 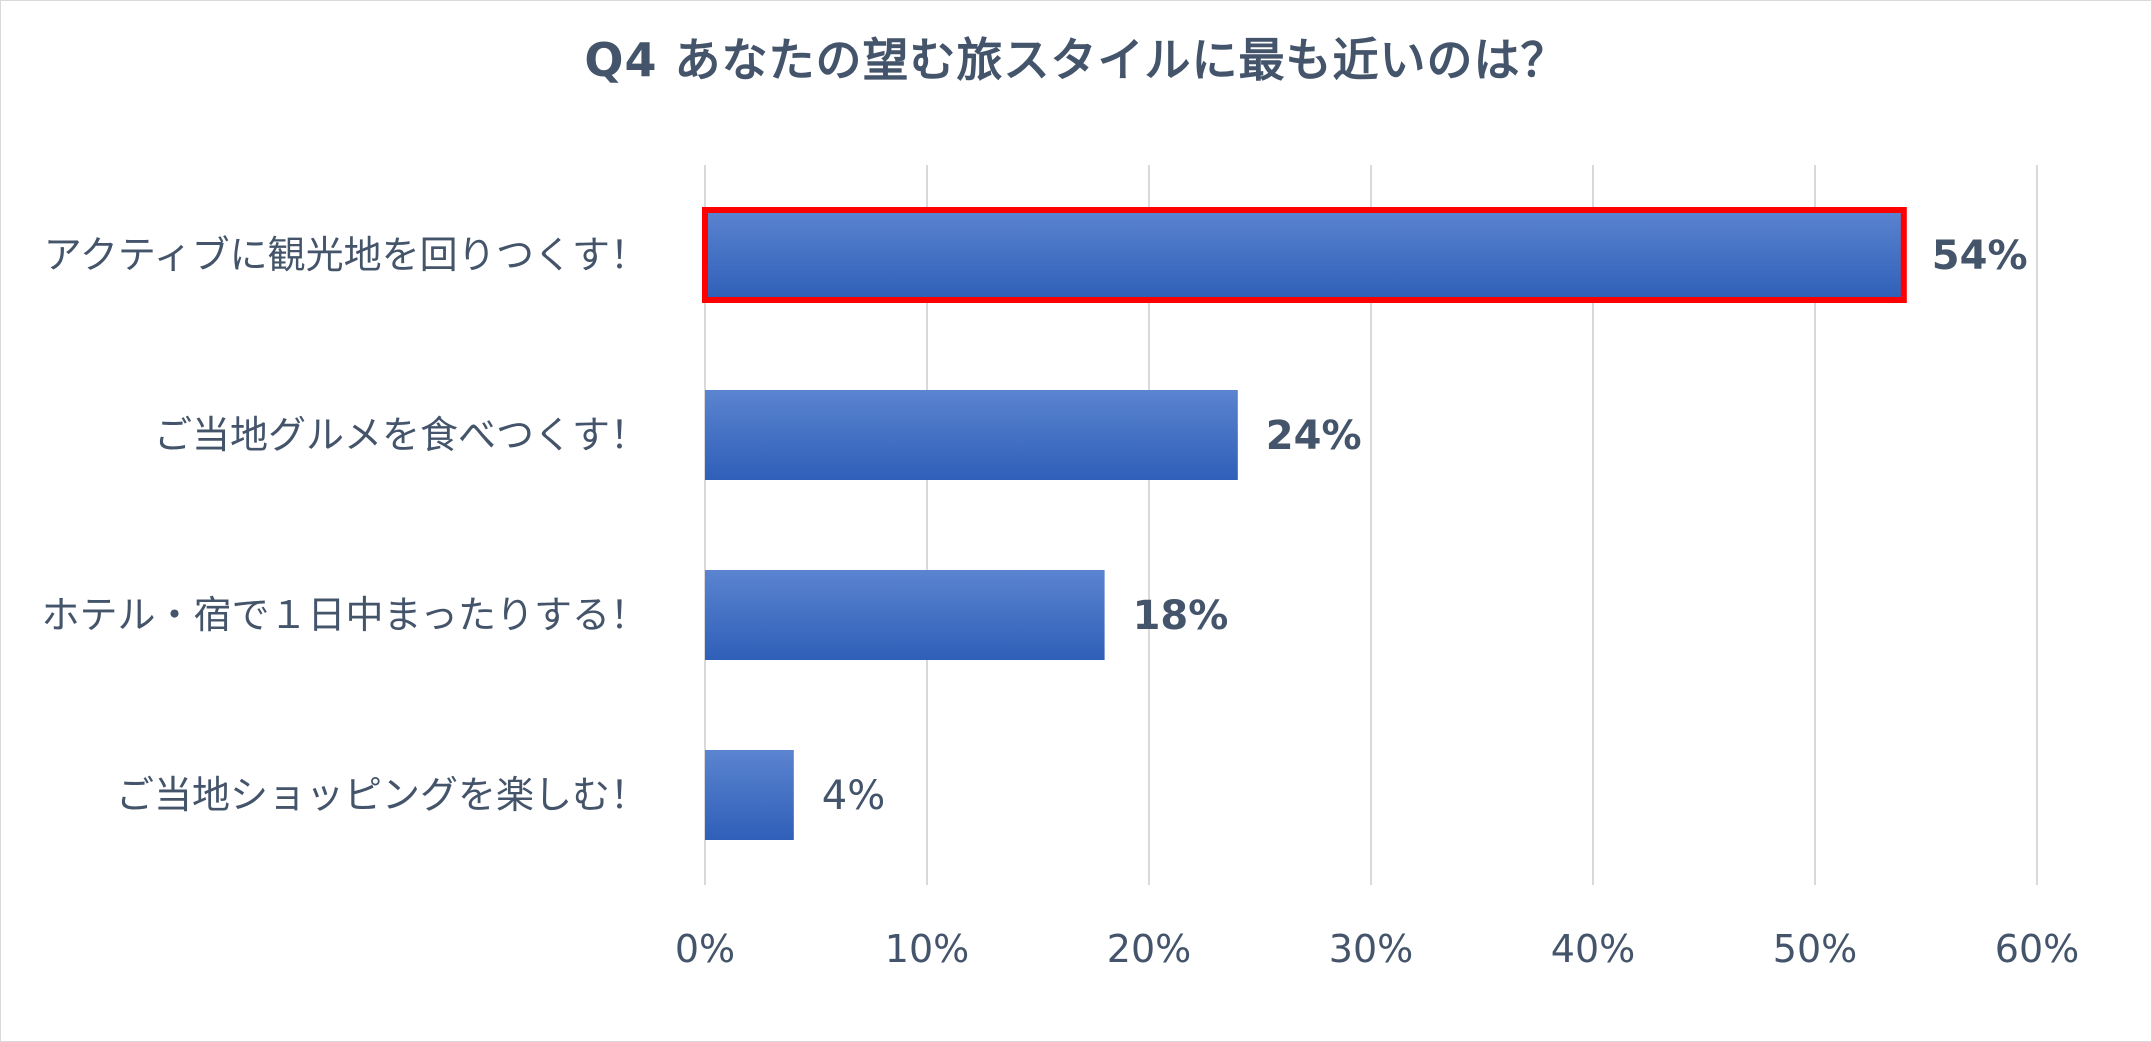 What do you see at coordinates (382, 795) in the screenshot?
I see `category-label: ご当地ショッピングを楽しむ！` at bounding box center [382, 795].